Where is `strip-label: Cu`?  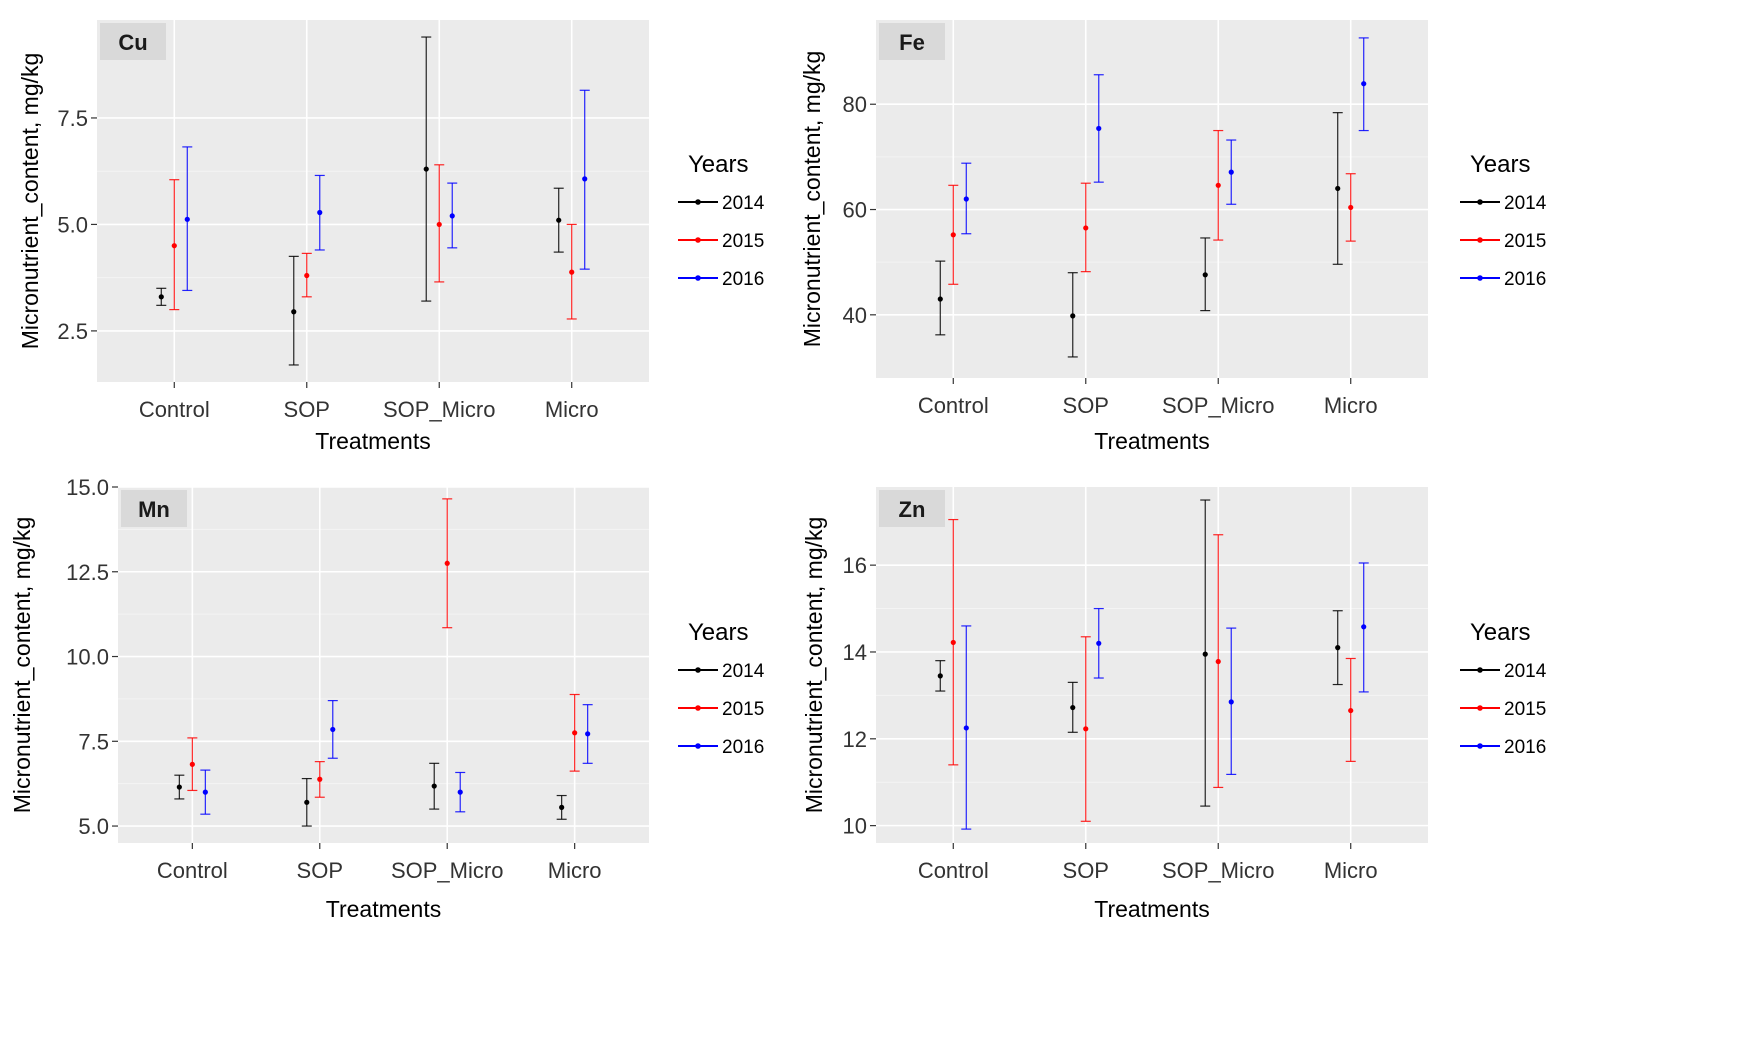
strip-label: Cu is located at coordinates (132, 42).